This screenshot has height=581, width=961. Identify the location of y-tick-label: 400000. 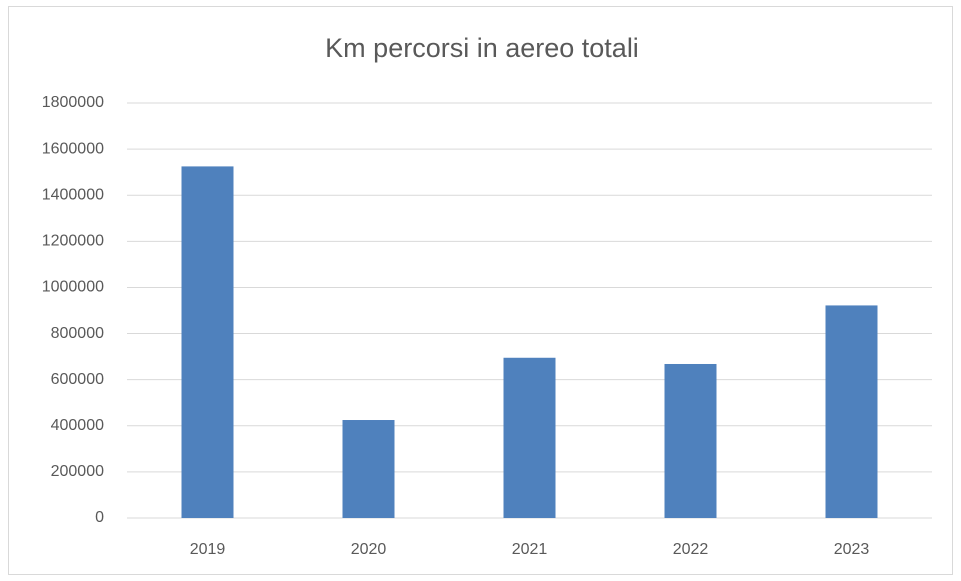
(77, 425).